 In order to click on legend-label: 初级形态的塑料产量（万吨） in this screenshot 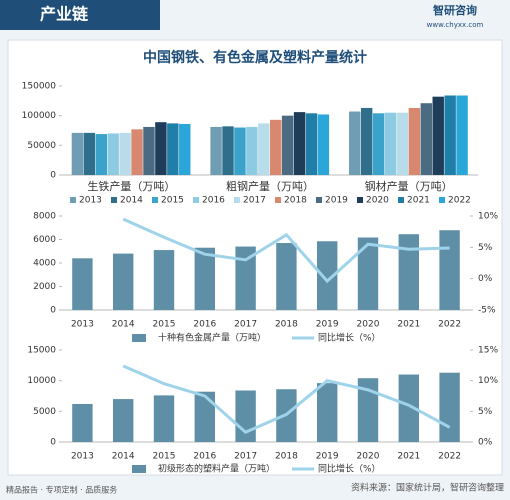, I will do `click(216, 469)`.